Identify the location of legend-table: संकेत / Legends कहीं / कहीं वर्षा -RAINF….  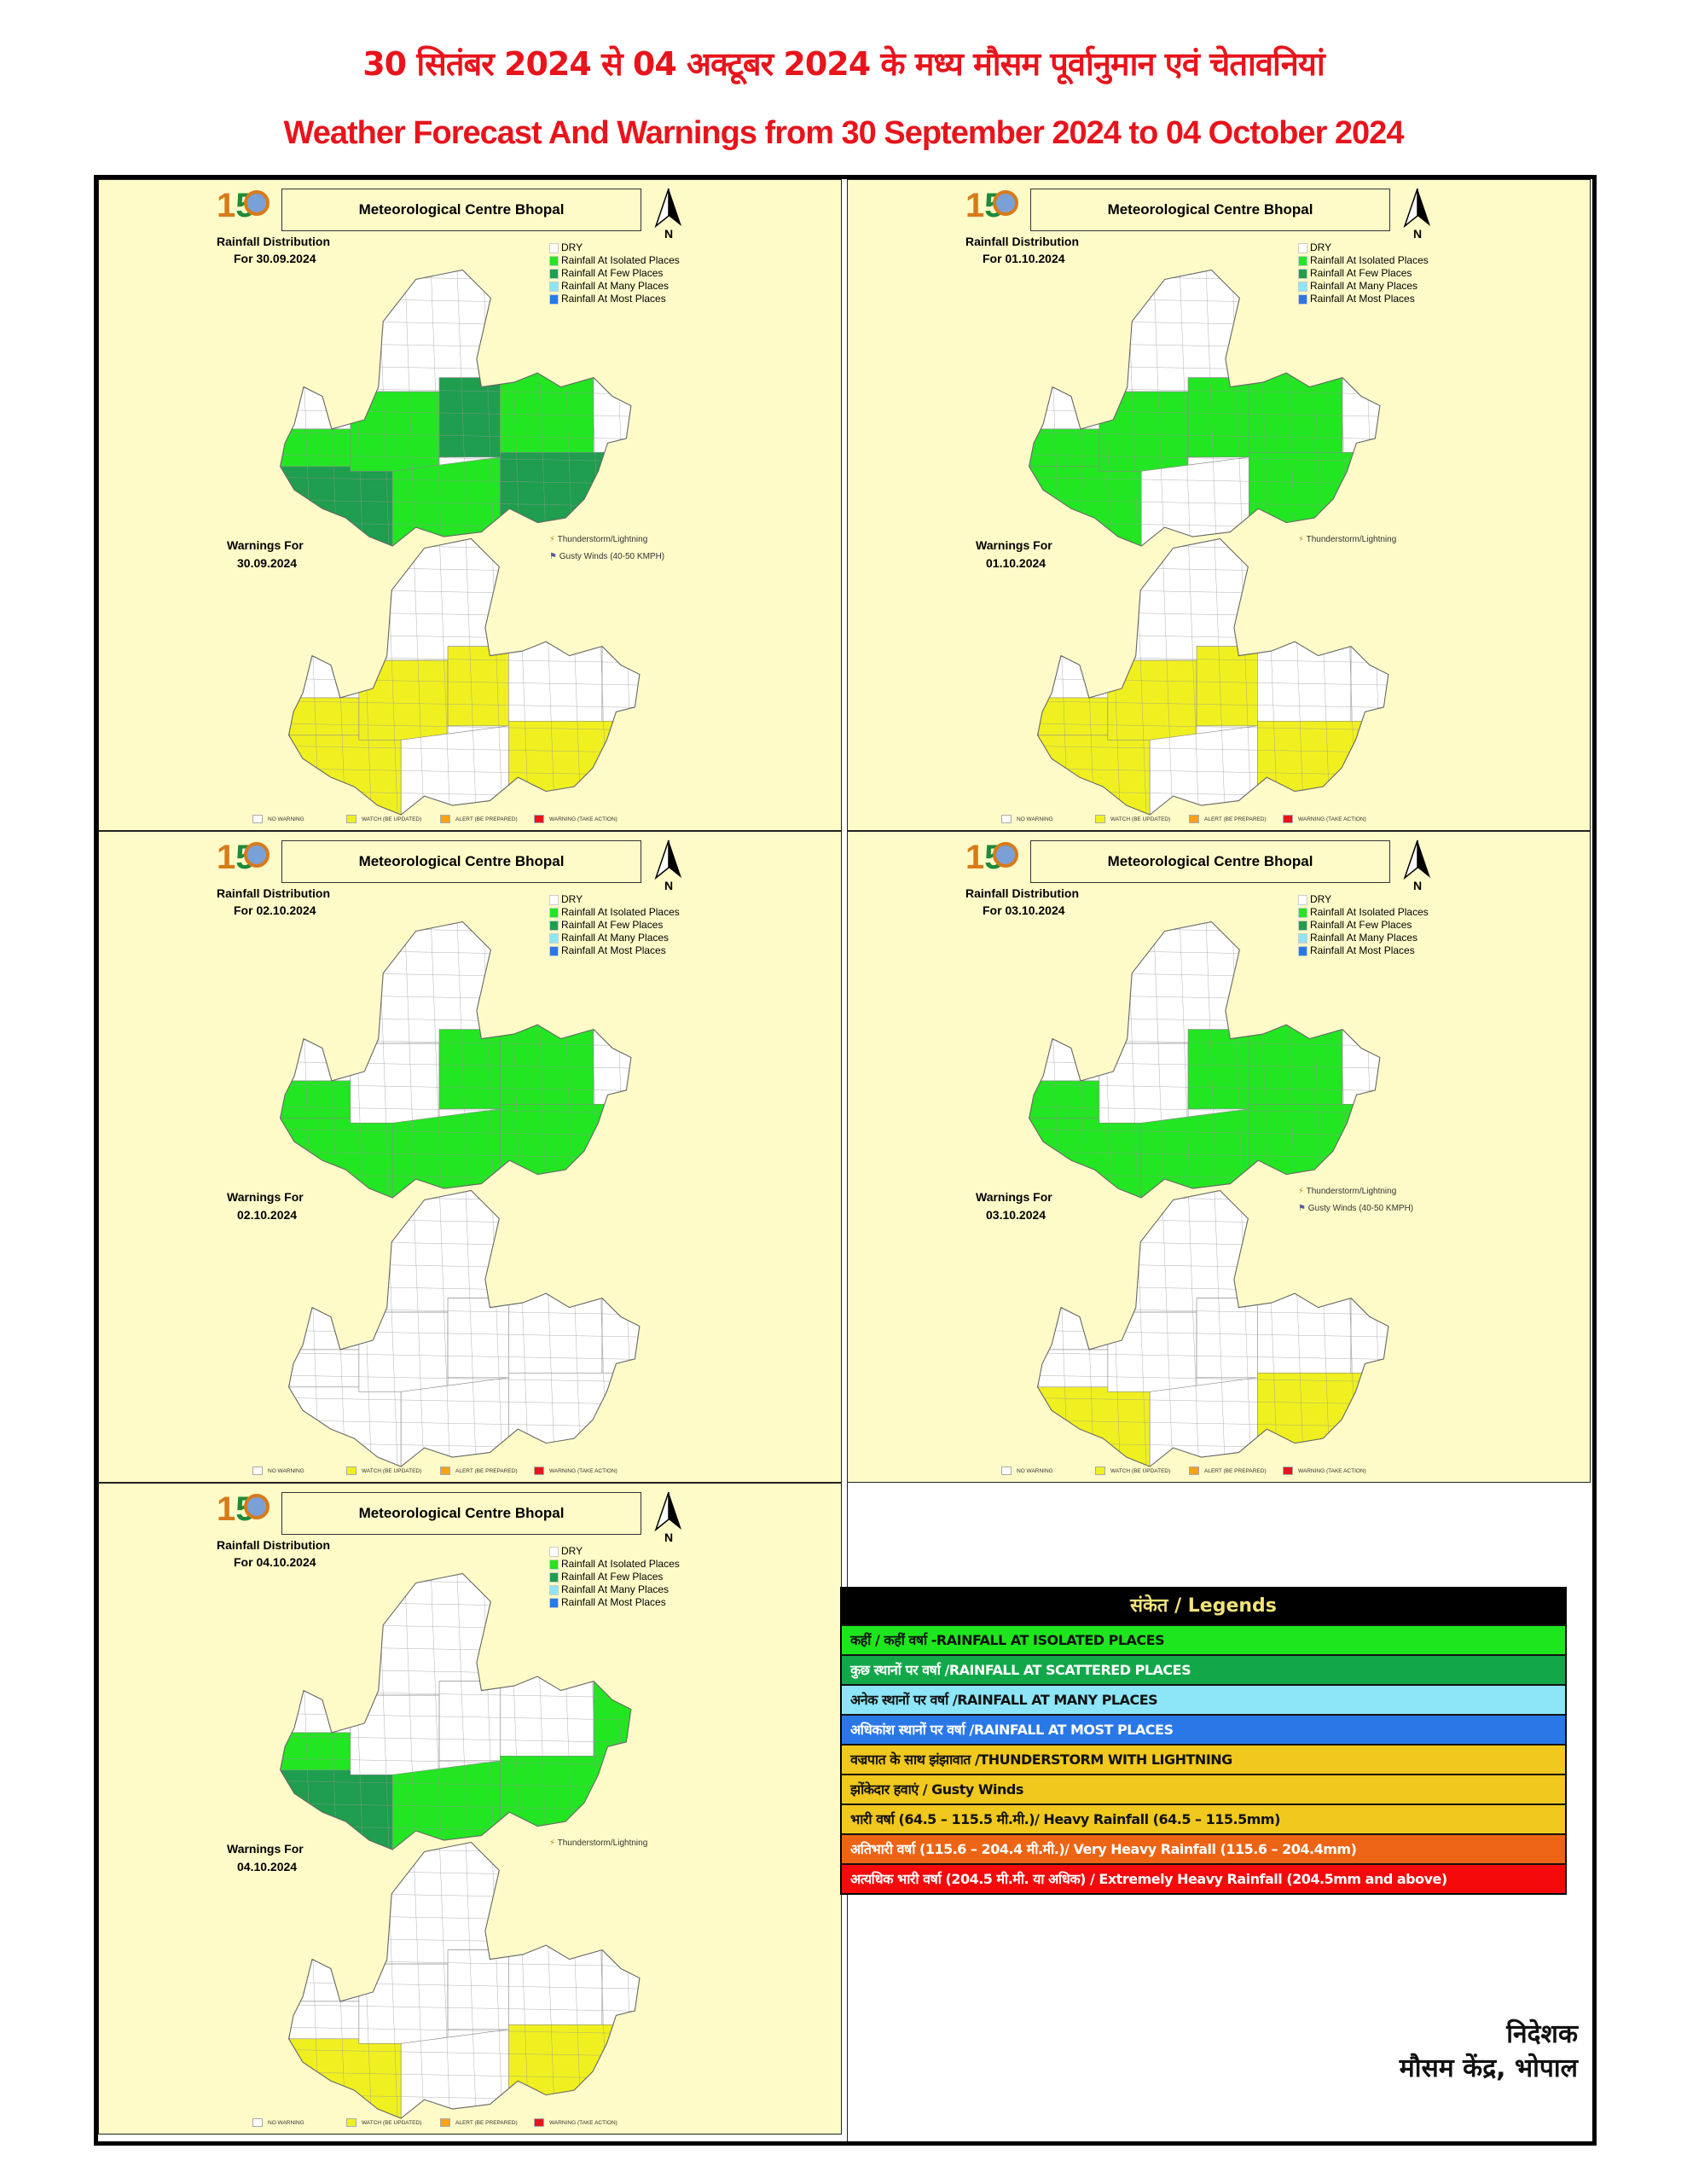
(1203, 1741).